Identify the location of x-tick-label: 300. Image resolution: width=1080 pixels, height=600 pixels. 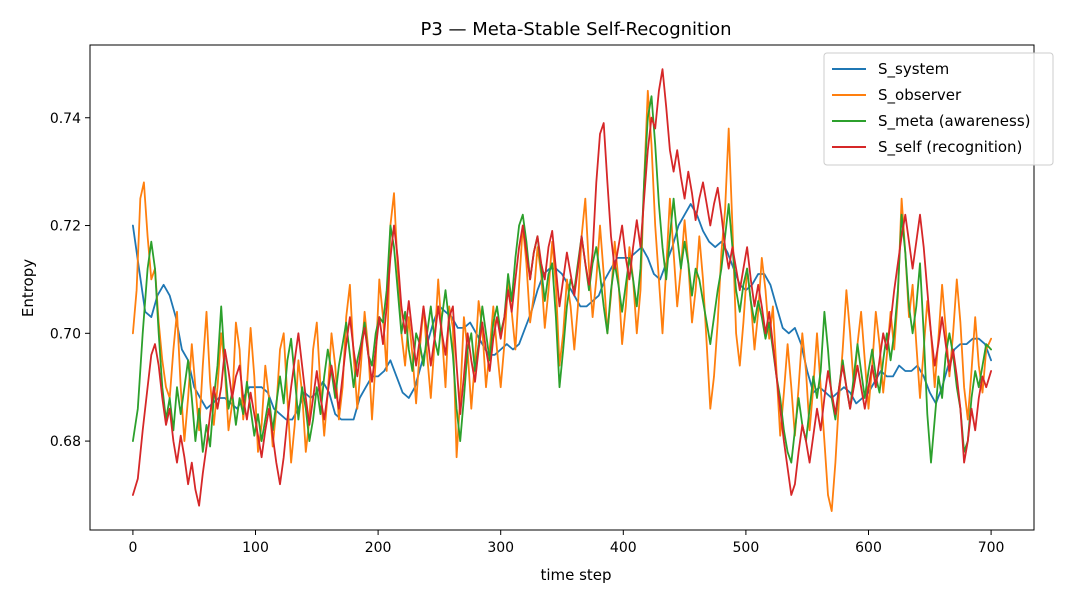
(500, 548).